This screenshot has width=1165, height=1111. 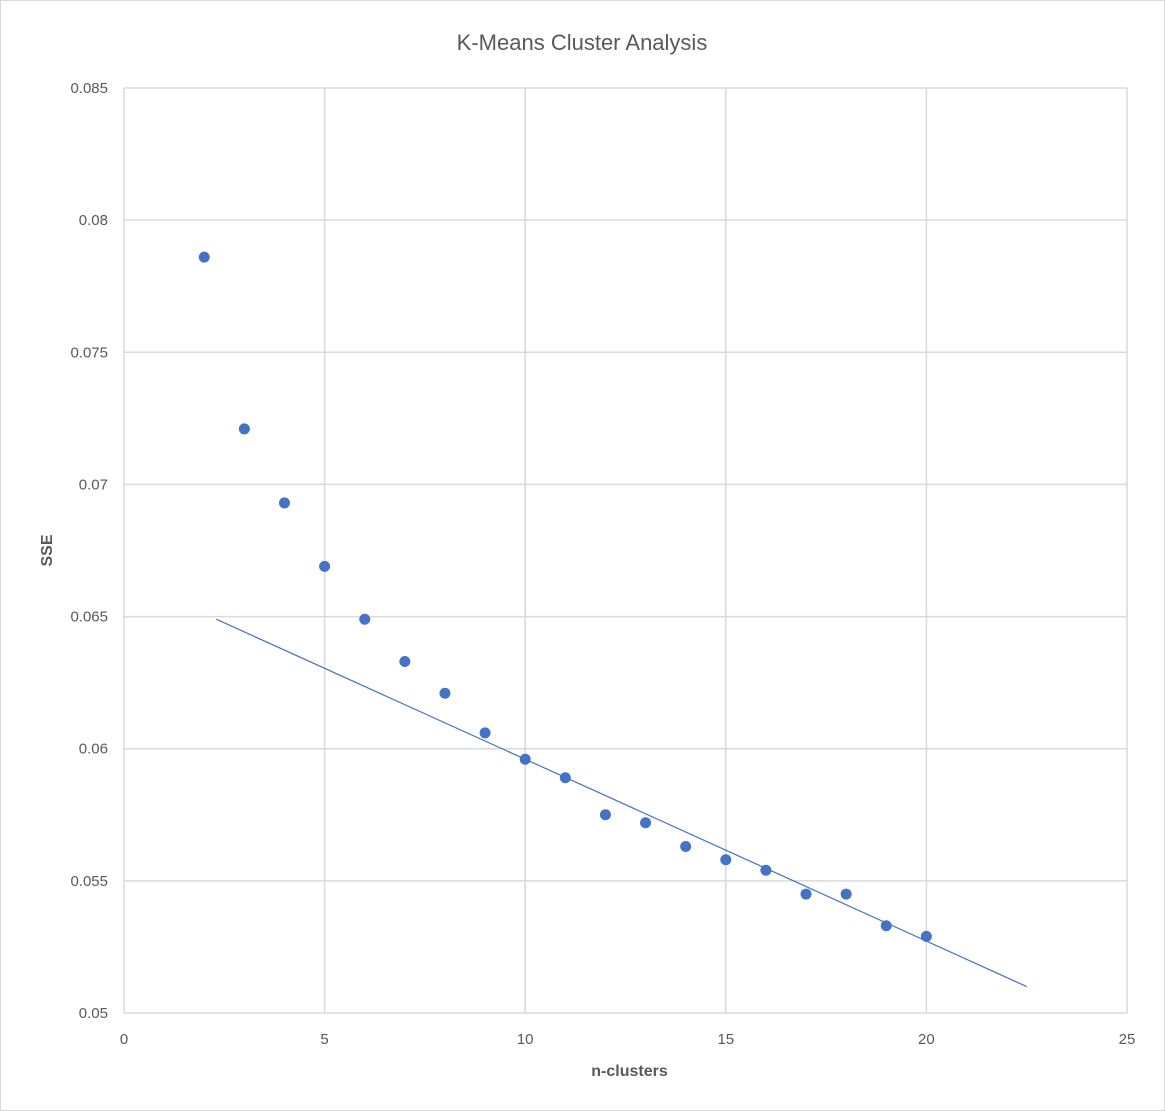 What do you see at coordinates (93, 1013) in the screenshot?
I see `y-tick-label: 0.05` at bounding box center [93, 1013].